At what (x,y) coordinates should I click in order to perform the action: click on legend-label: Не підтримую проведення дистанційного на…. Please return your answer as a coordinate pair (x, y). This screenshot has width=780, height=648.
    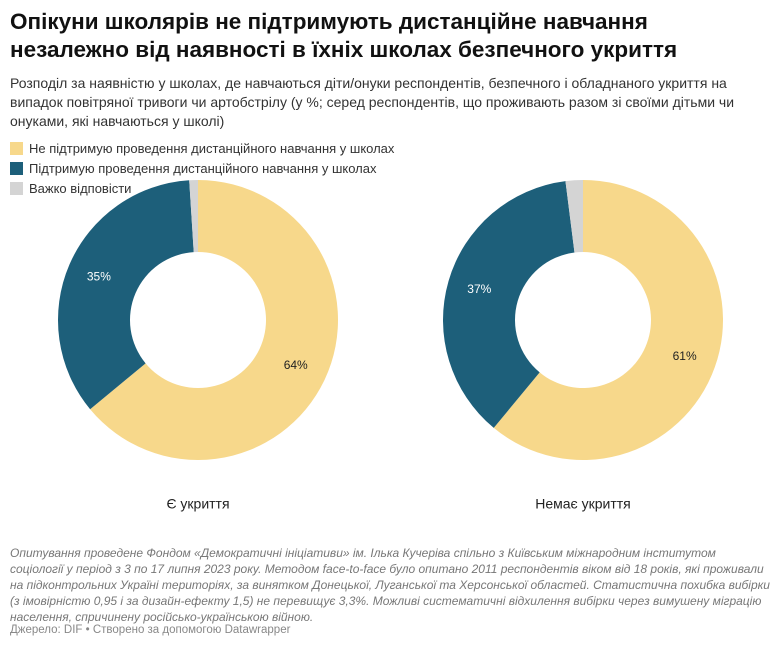
    Looking at the image, I should click on (212, 148).